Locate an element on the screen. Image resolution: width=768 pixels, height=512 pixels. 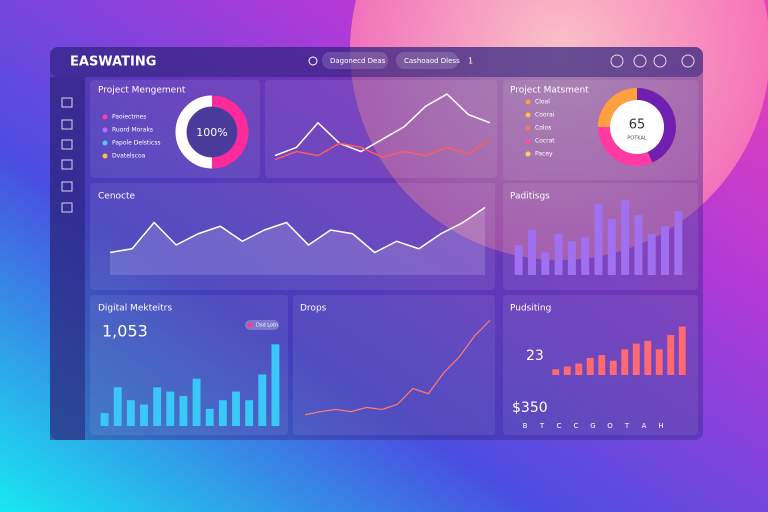
legend-item: Paoiectmes is located at coordinates (129, 117).